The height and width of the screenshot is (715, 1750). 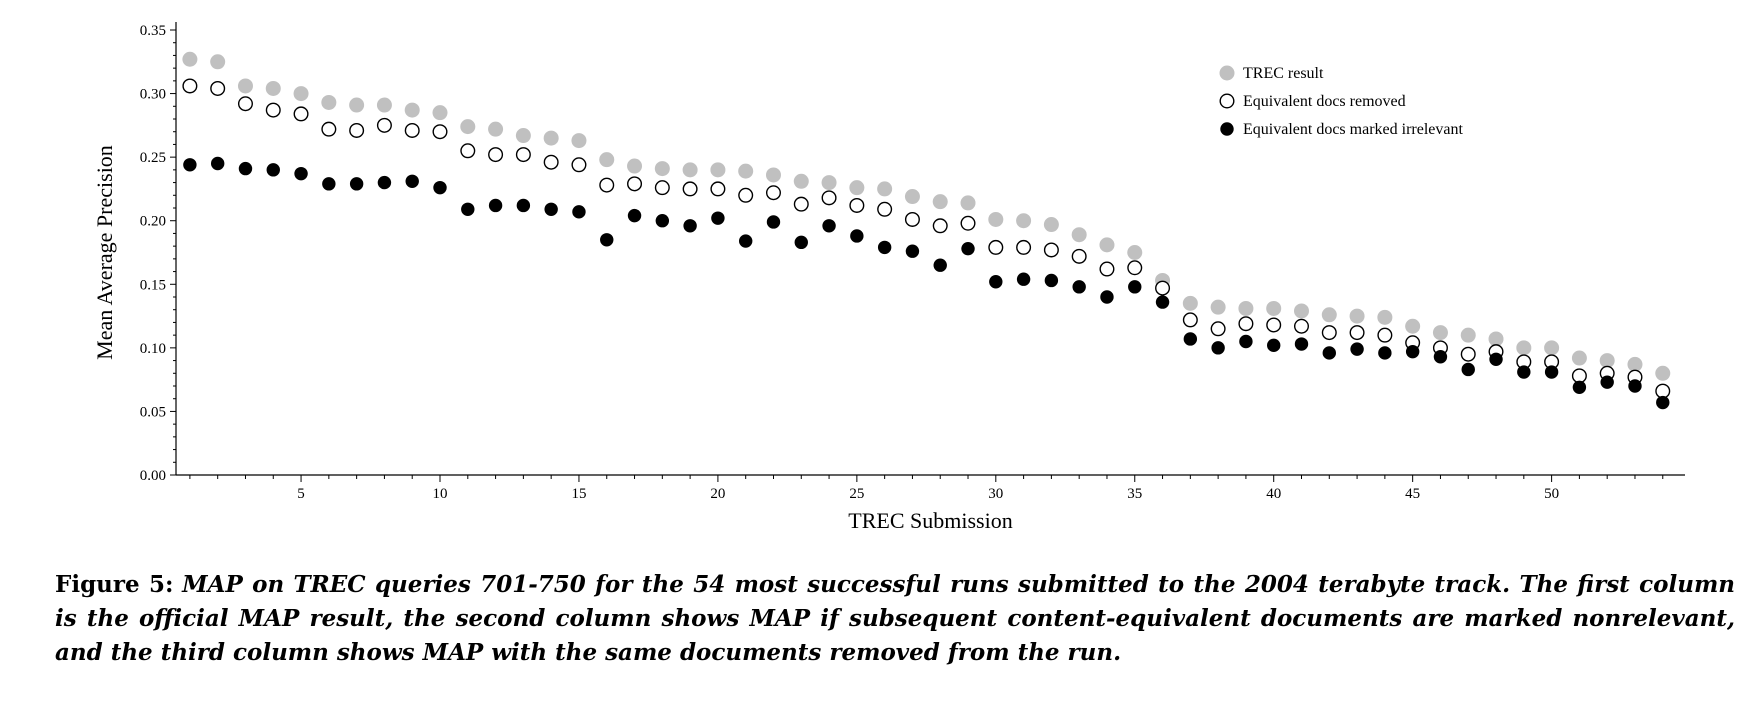 What do you see at coordinates (1412, 494) in the screenshot?
I see `x-tick-label: 45` at bounding box center [1412, 494].